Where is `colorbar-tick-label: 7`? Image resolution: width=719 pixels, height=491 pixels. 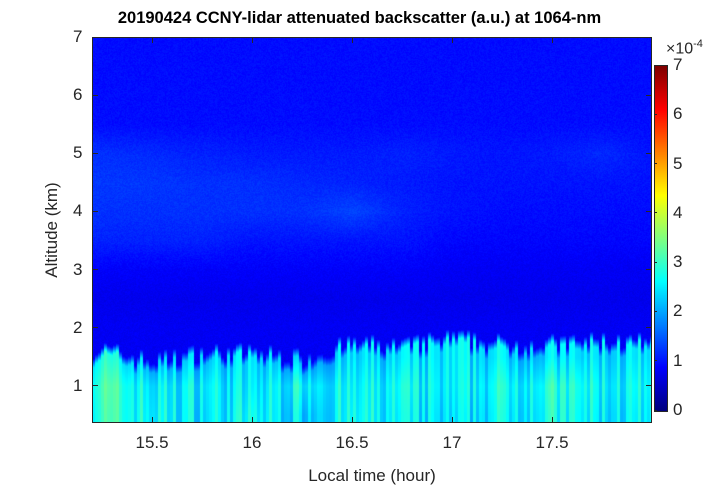
colorbar-tick-label: 7 is located at coordinates (678, 64).